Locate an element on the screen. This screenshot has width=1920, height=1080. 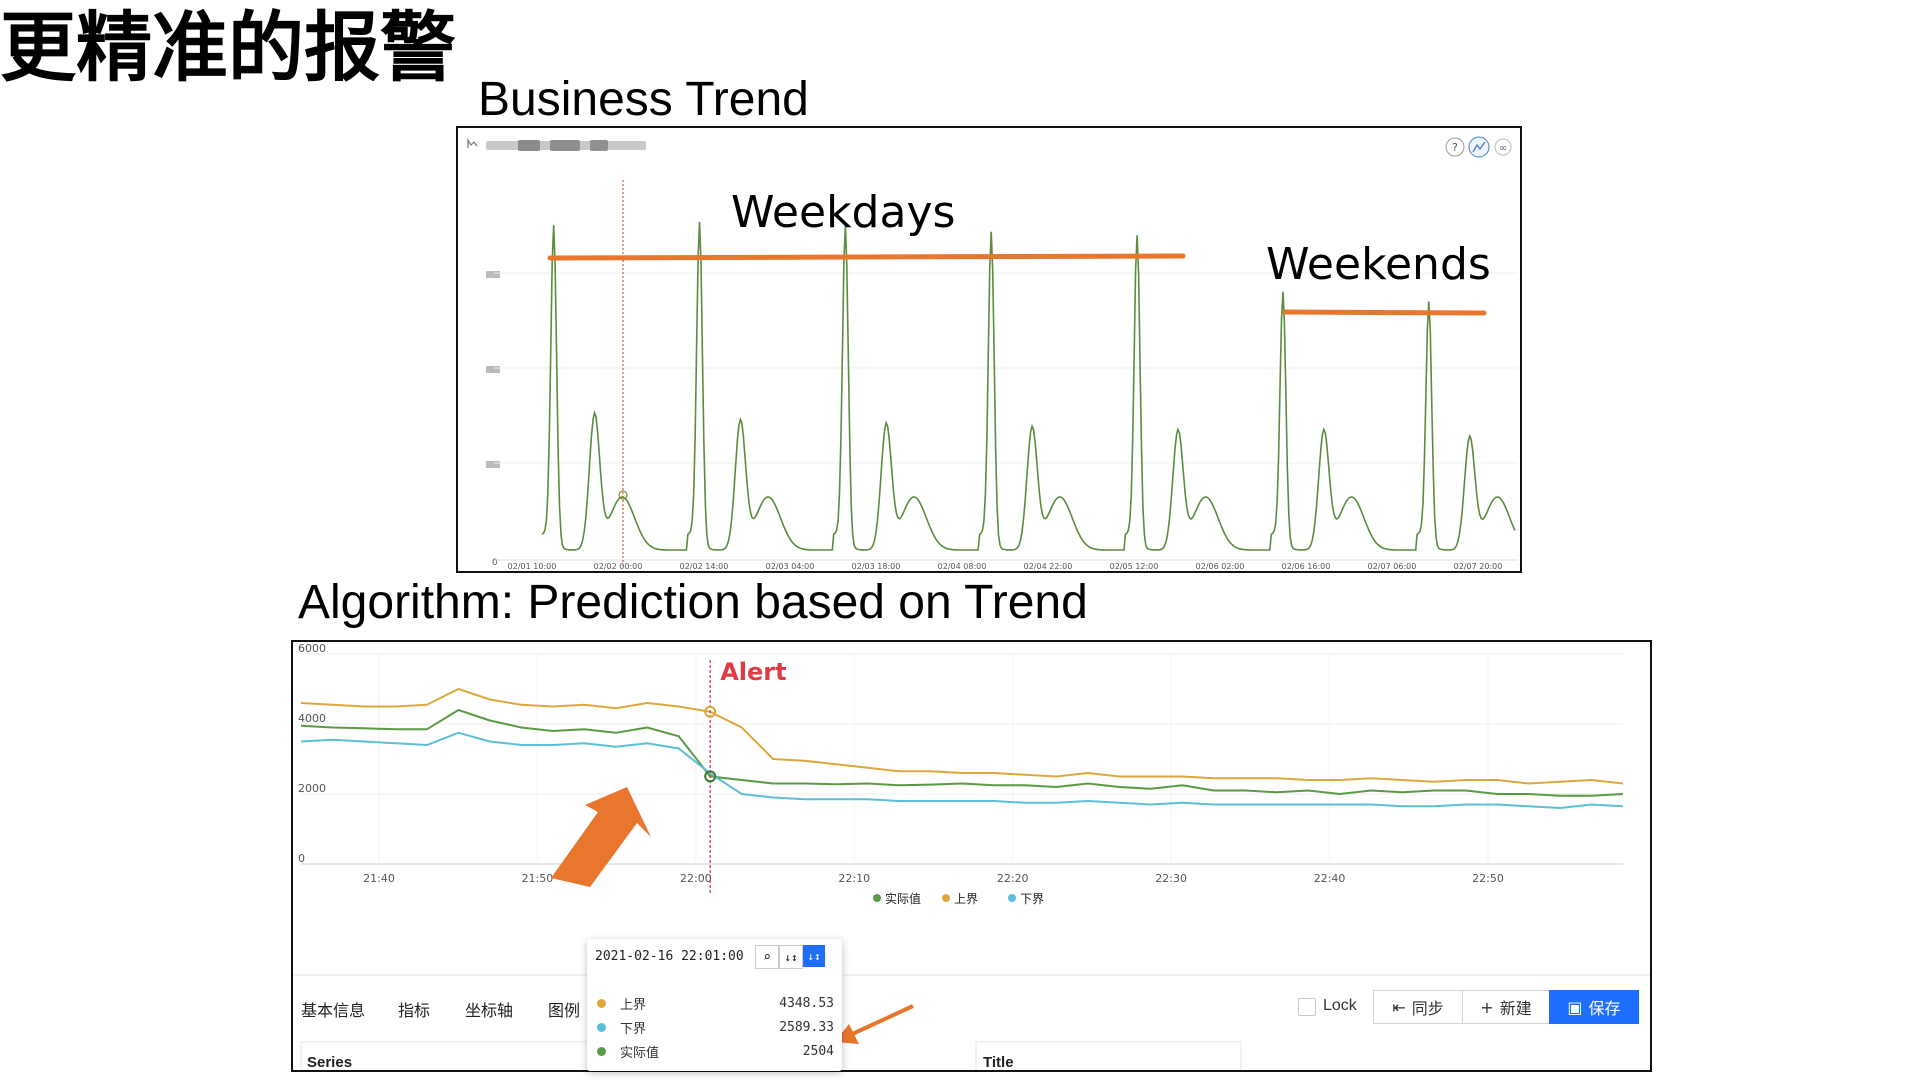
x-tick-label: 02/03 18:00 is located at coordinates (876, 566).